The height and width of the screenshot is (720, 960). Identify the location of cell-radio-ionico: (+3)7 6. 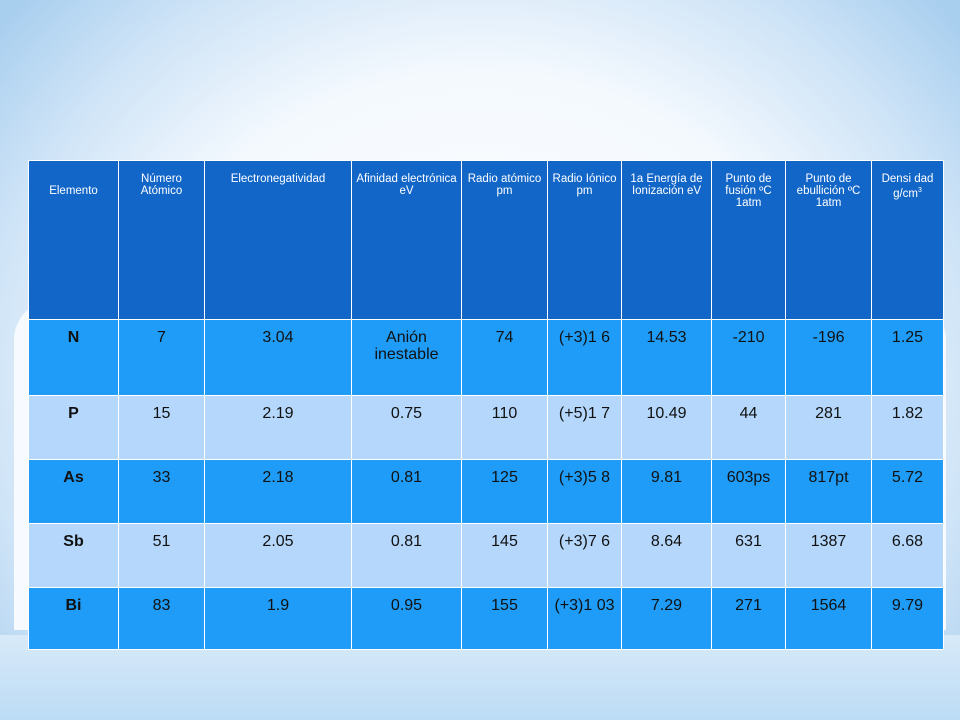
(584, 555).